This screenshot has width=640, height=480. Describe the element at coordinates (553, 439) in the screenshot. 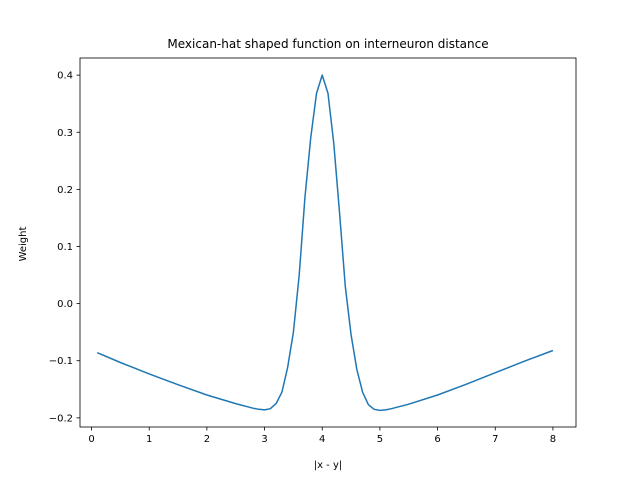

I see `x-tick-label: 8` at that location.